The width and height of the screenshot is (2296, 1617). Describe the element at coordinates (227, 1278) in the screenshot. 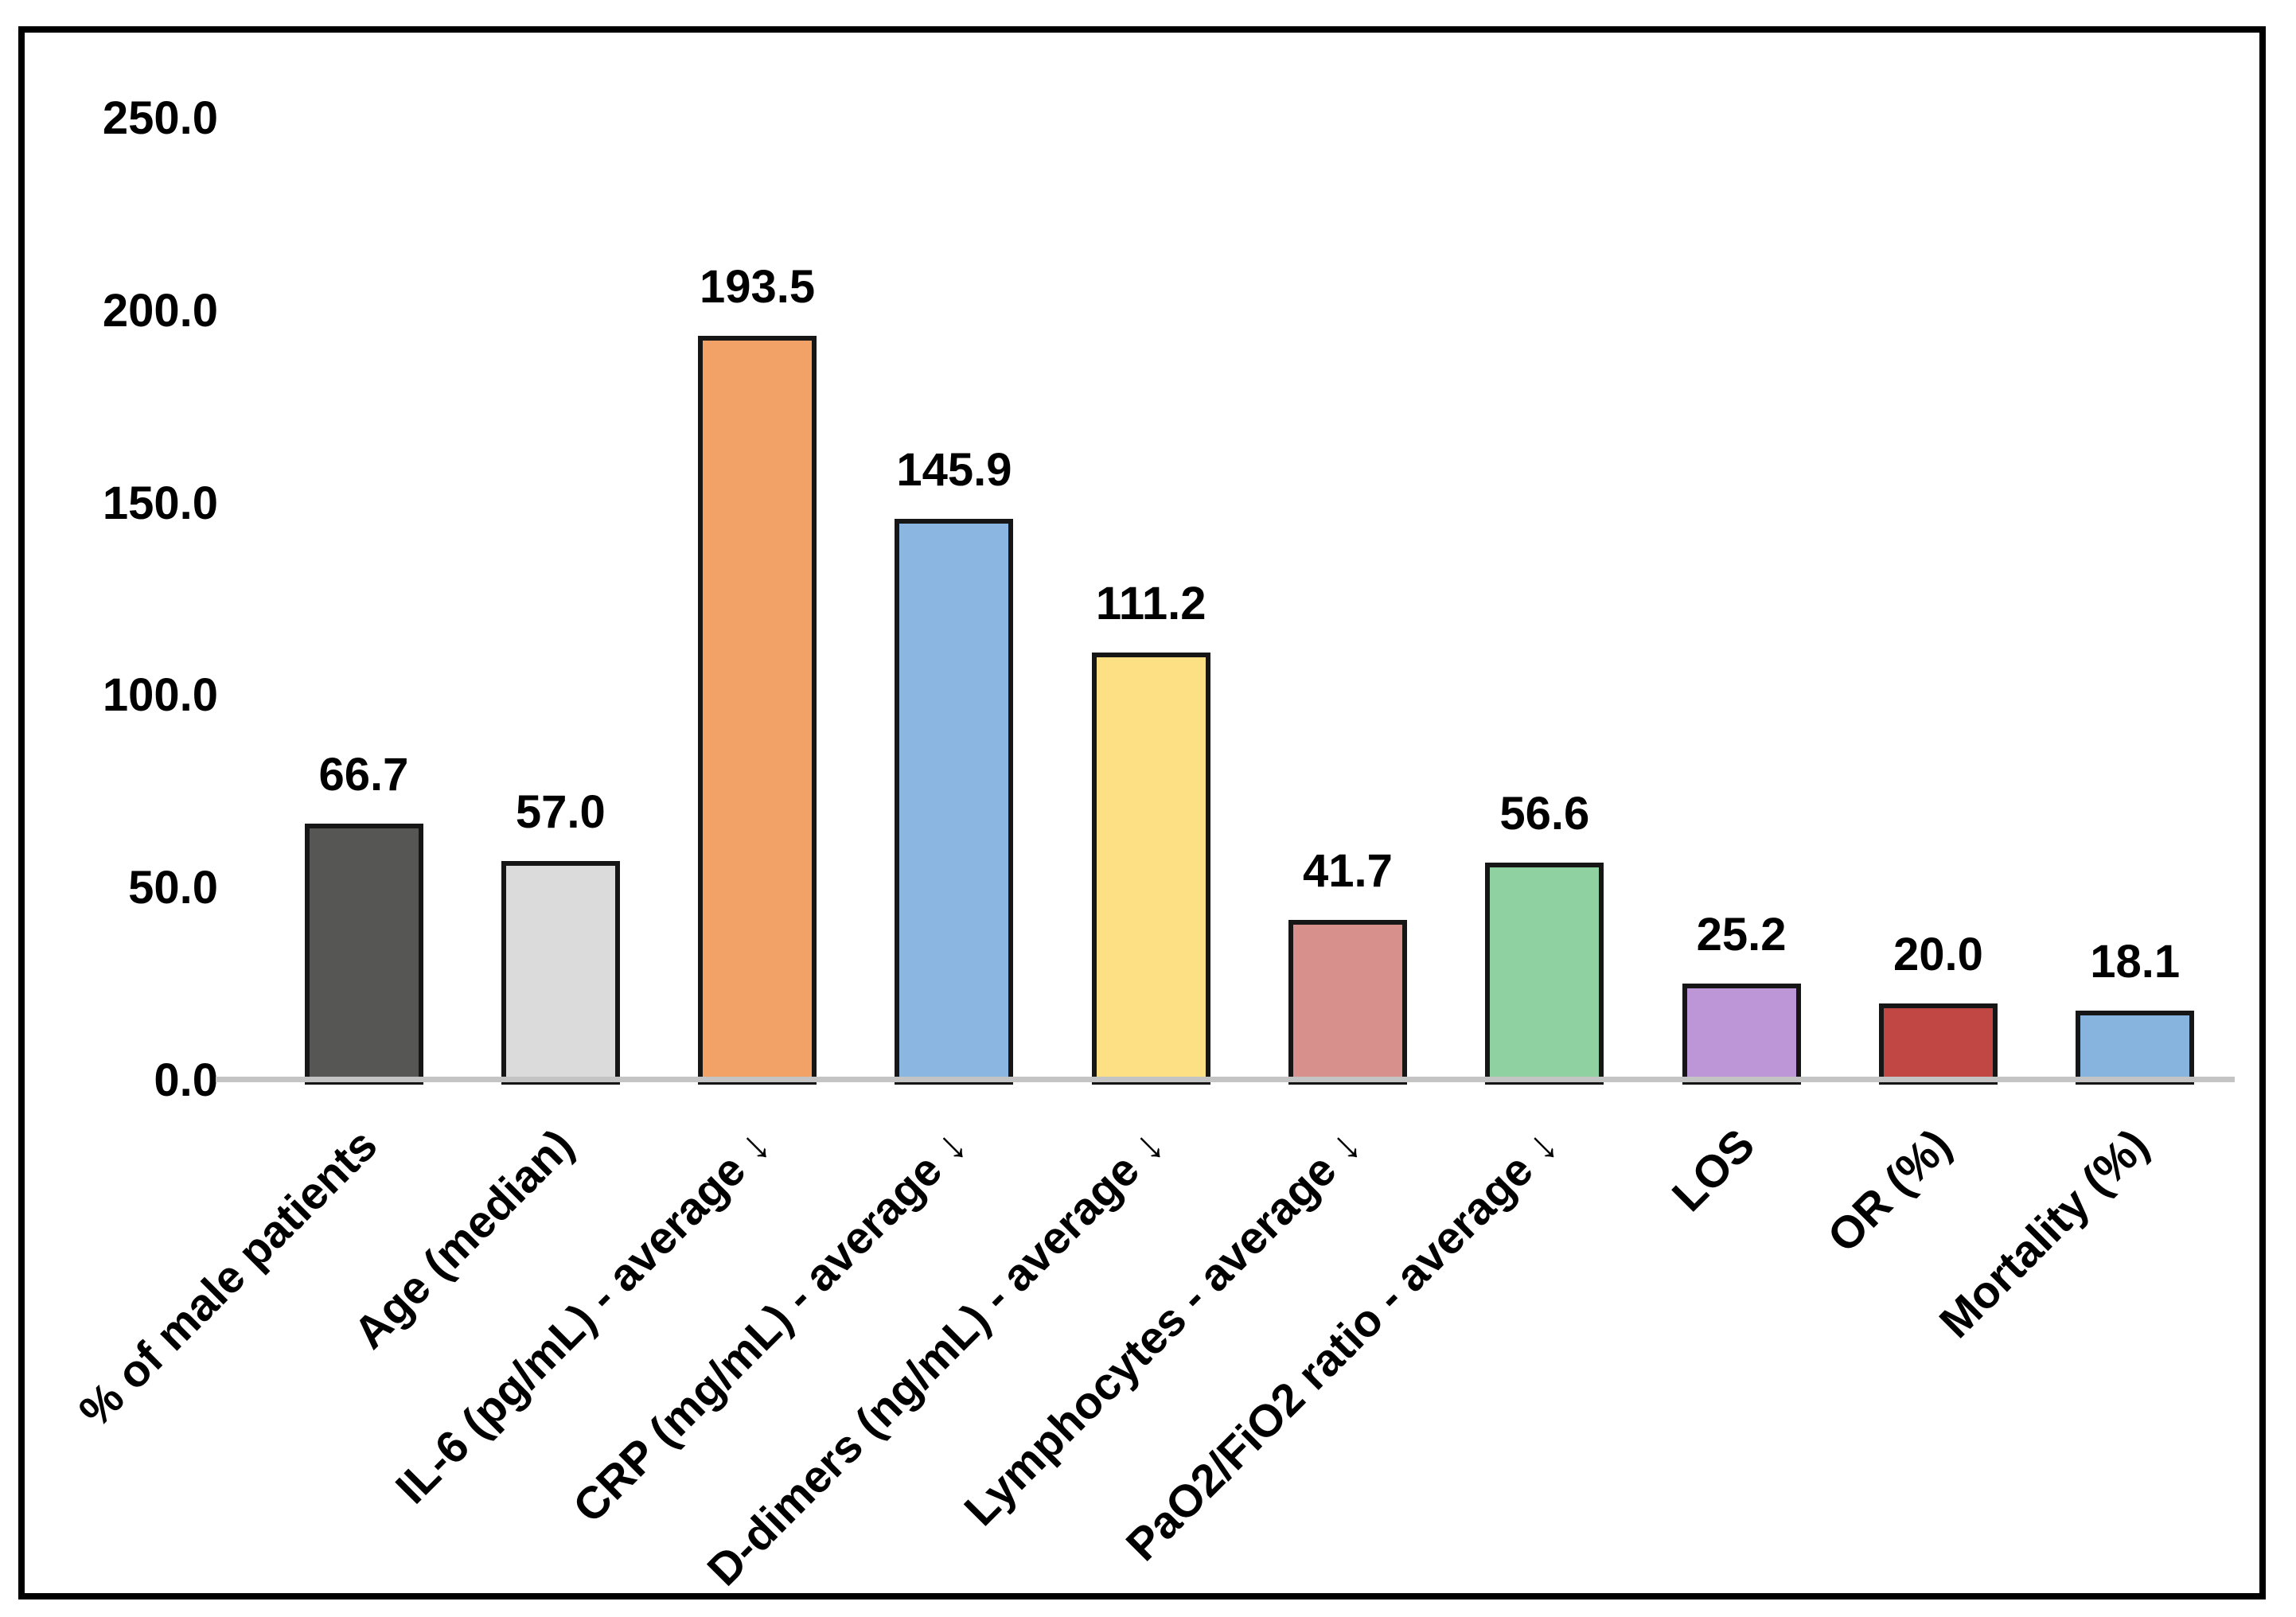

I see `x-axis-category-label-1: % of male patients` at that location.